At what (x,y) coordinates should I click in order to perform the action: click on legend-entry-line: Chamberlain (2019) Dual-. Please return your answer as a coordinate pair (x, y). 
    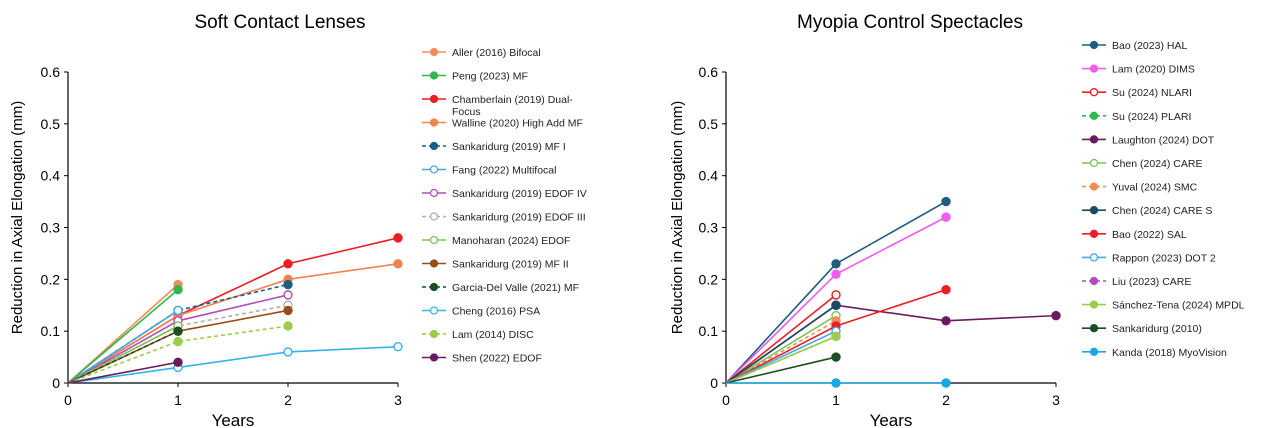
    Looking at the image, I should click on (512, 100).